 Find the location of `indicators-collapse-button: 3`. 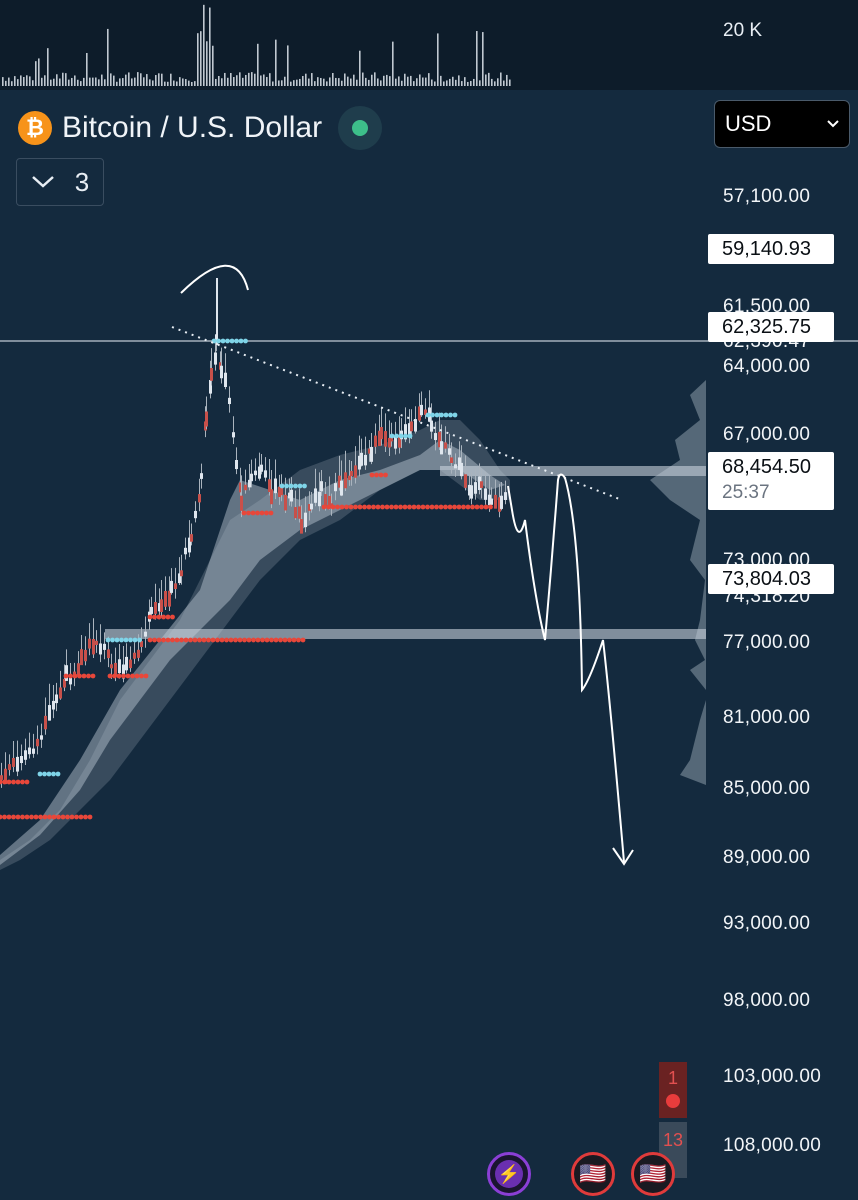

indicators-collapse-button: 3 is located at coordinates (60, 182).